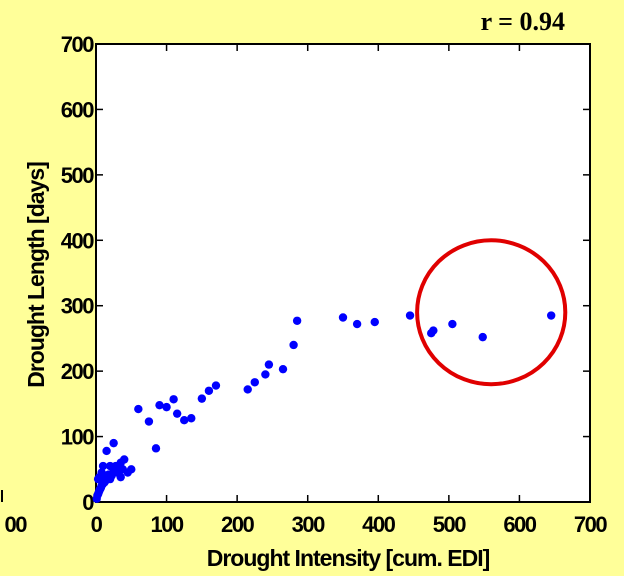 Image resolution: width=624 pixels, height=576 pixels. Describe the element at coordinates (77, 371) in the screenshot. I see `y-tick-label: 200` at that location.